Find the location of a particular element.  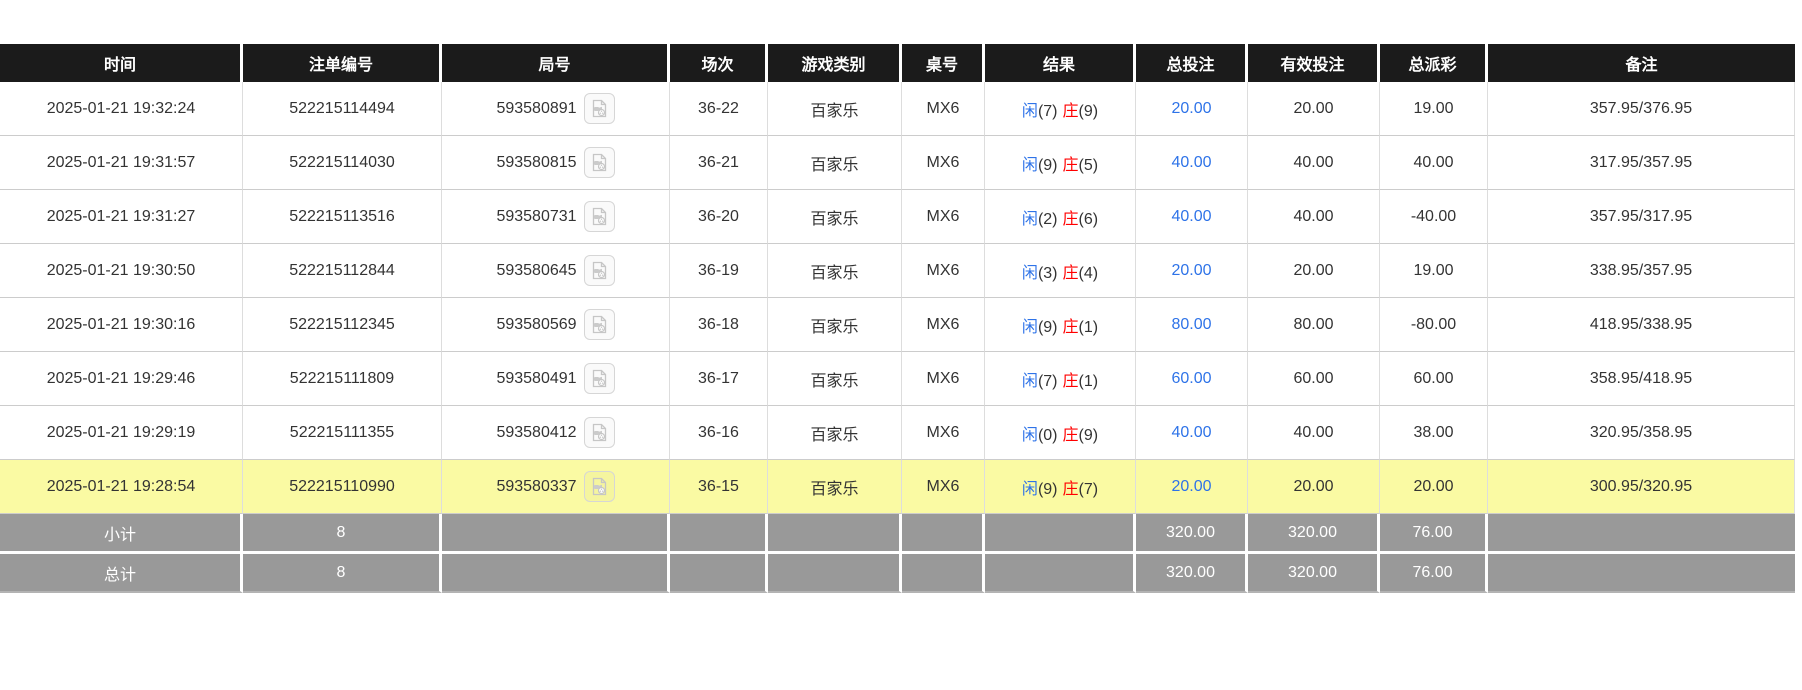

header-table-no: 桌号 is located at coordinates (943, 63).